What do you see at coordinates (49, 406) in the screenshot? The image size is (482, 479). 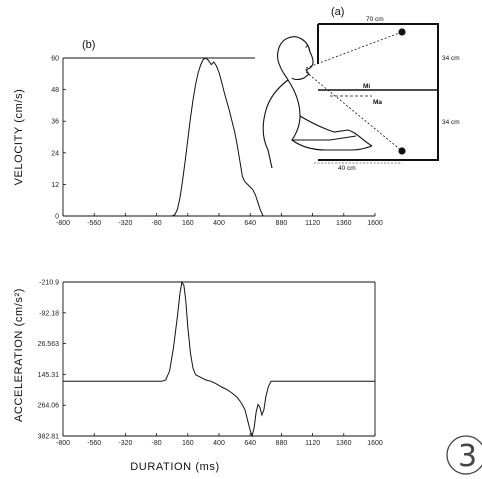 I see `y-tick-label: 264.06` at bounding box center [49, 406].